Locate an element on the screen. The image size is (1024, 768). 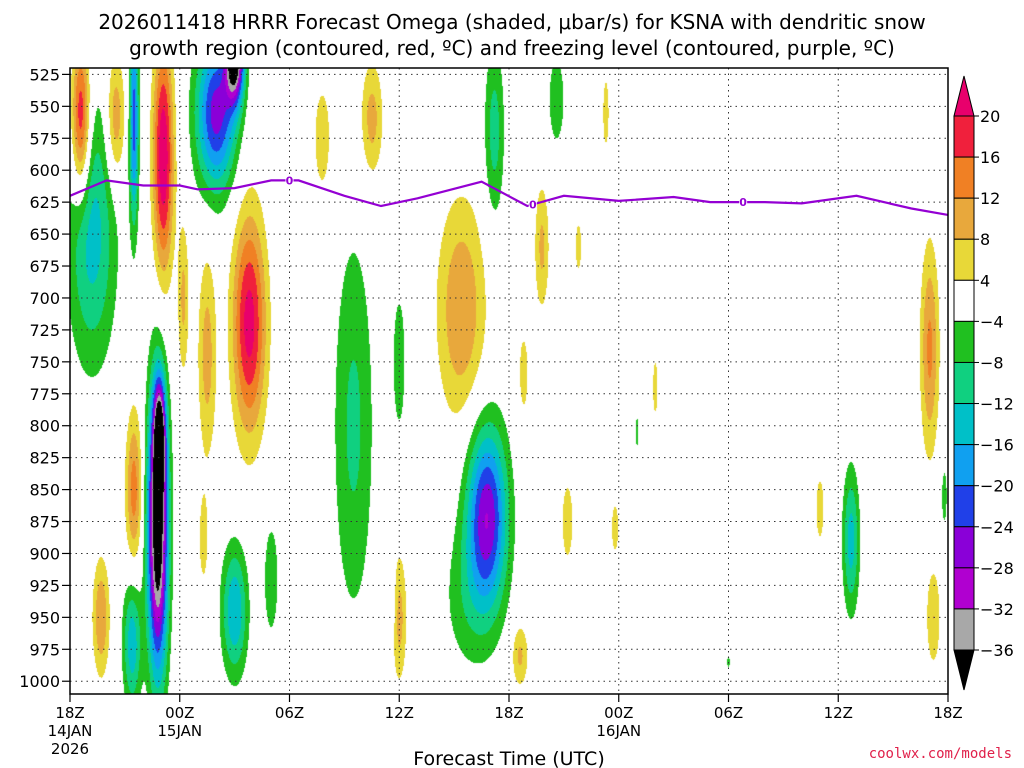
y-tick-label: 700 is located at coordinates (44, 298).